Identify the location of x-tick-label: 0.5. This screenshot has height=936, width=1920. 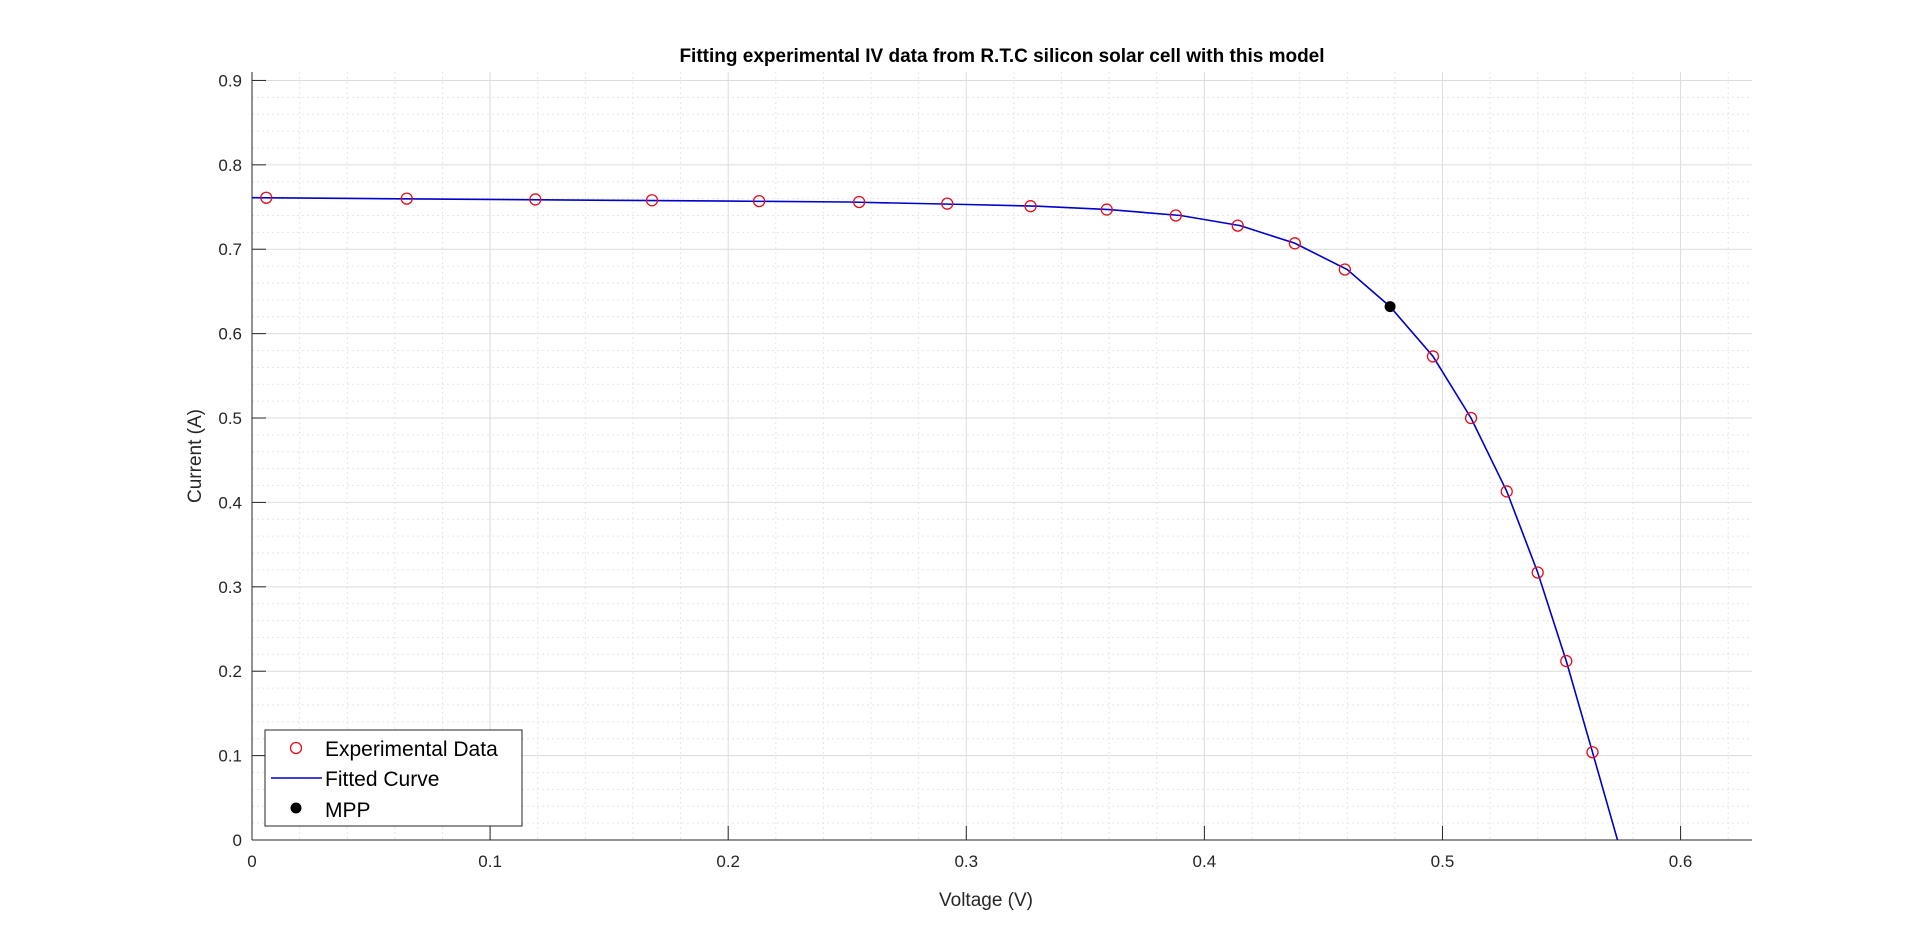
(1443, 861).